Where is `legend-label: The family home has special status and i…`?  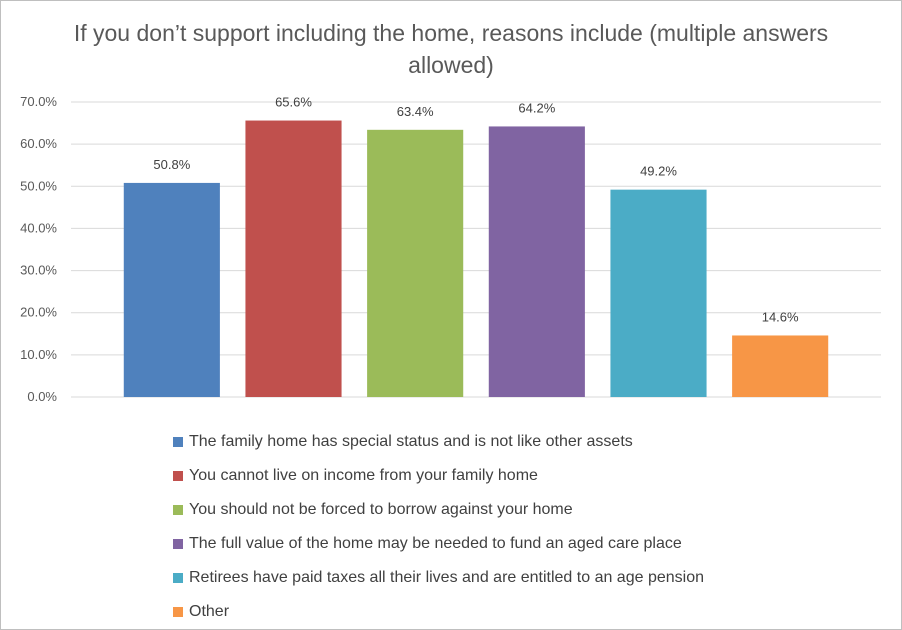
legend-label: The family home has special status and i… is located at coordinates (411, 441).